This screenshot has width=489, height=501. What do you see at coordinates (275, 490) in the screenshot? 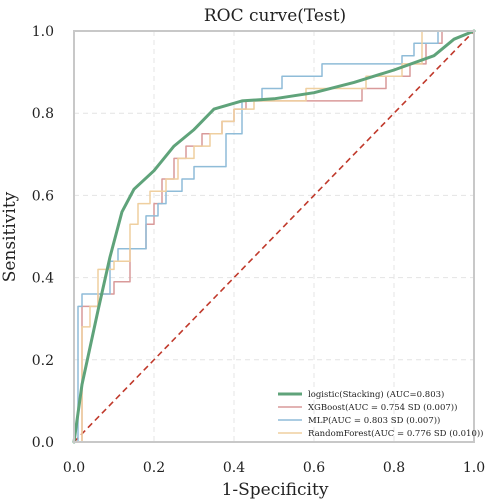
I see `x-axis-label: 1-Specificity` at bounding box center [275, 490].